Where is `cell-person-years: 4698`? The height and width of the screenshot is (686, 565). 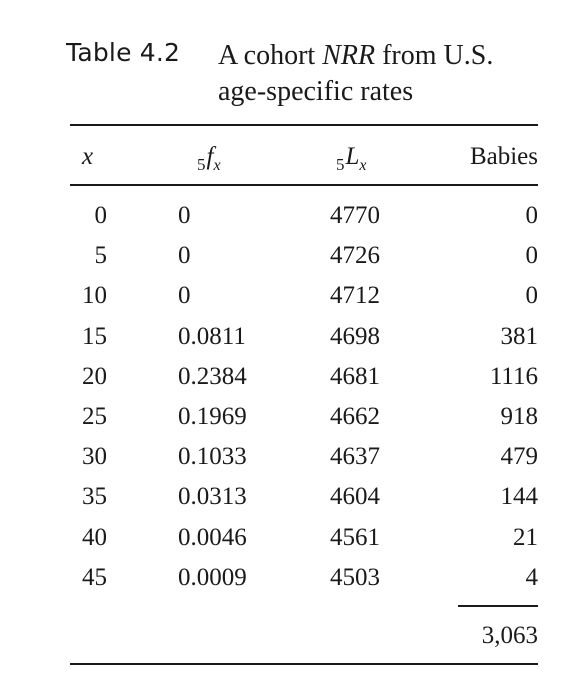 cell-person-years: 4698 is located at coordinates (355, 336).